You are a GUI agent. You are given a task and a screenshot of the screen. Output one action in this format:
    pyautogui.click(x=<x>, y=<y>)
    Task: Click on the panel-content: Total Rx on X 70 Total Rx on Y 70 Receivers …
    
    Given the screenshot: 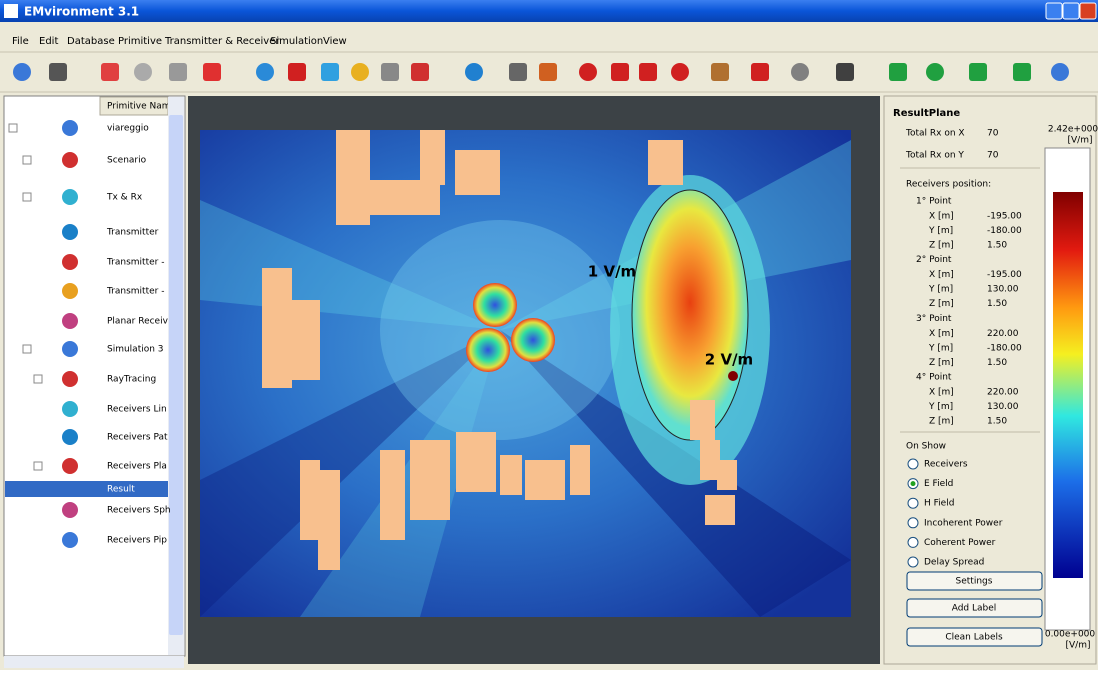 What is the action you would take?
    pyautogui.click(x=971, y=388)
    